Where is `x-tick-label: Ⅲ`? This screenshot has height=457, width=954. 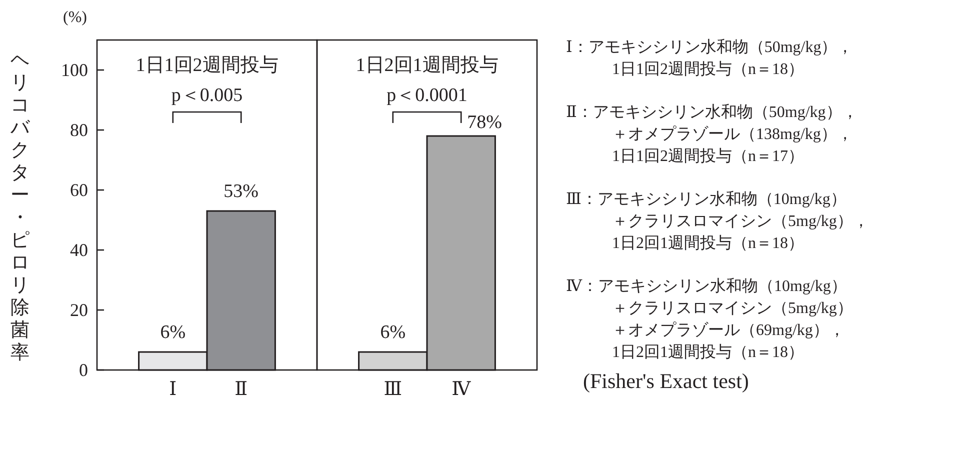
x-tick-label: Ⅲ is located at coordinates (393, 389).